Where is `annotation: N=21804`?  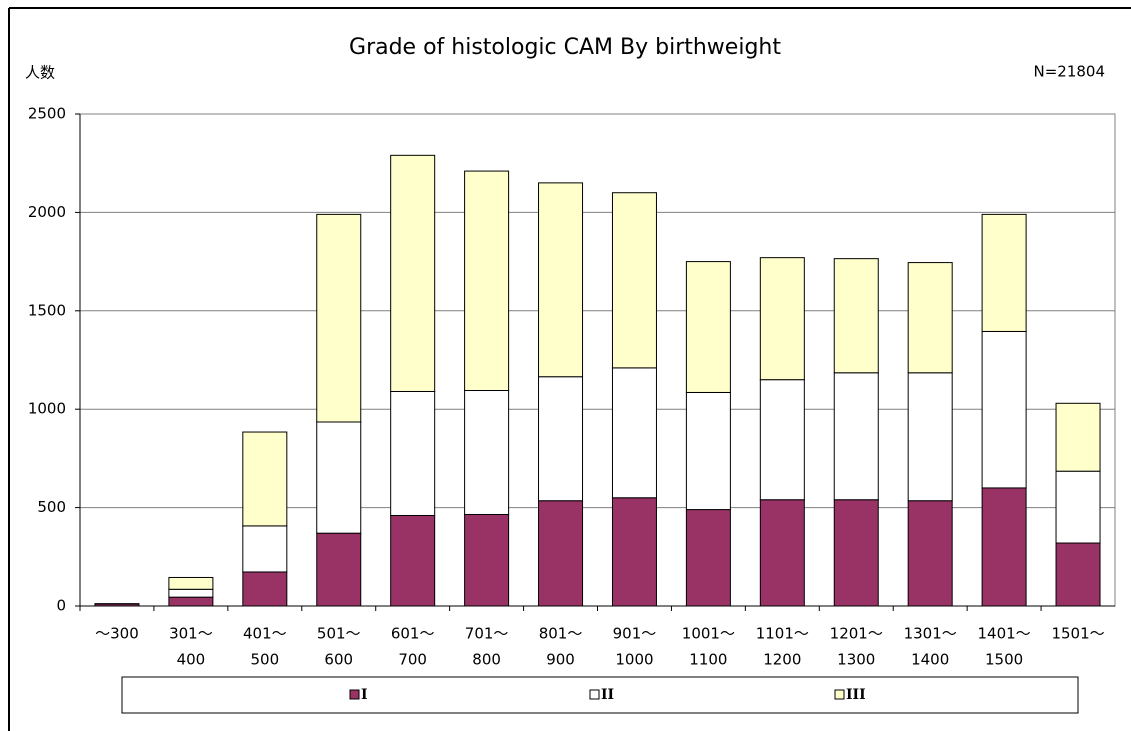 annotation: N=21804 is located at coordinates (1069, 72).